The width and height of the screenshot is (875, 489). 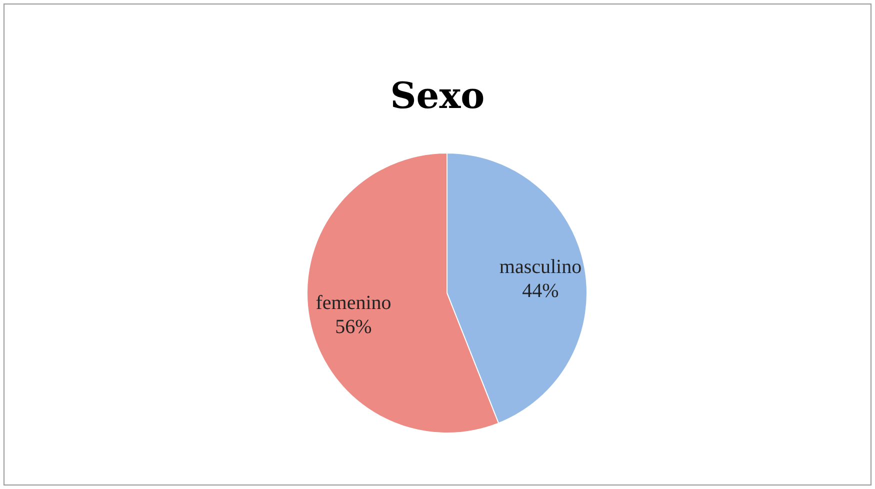 What do you see at coordinates (540, 267) in the screenshot?
I see `slice-label: masculino` at bounding box center [540, 267].